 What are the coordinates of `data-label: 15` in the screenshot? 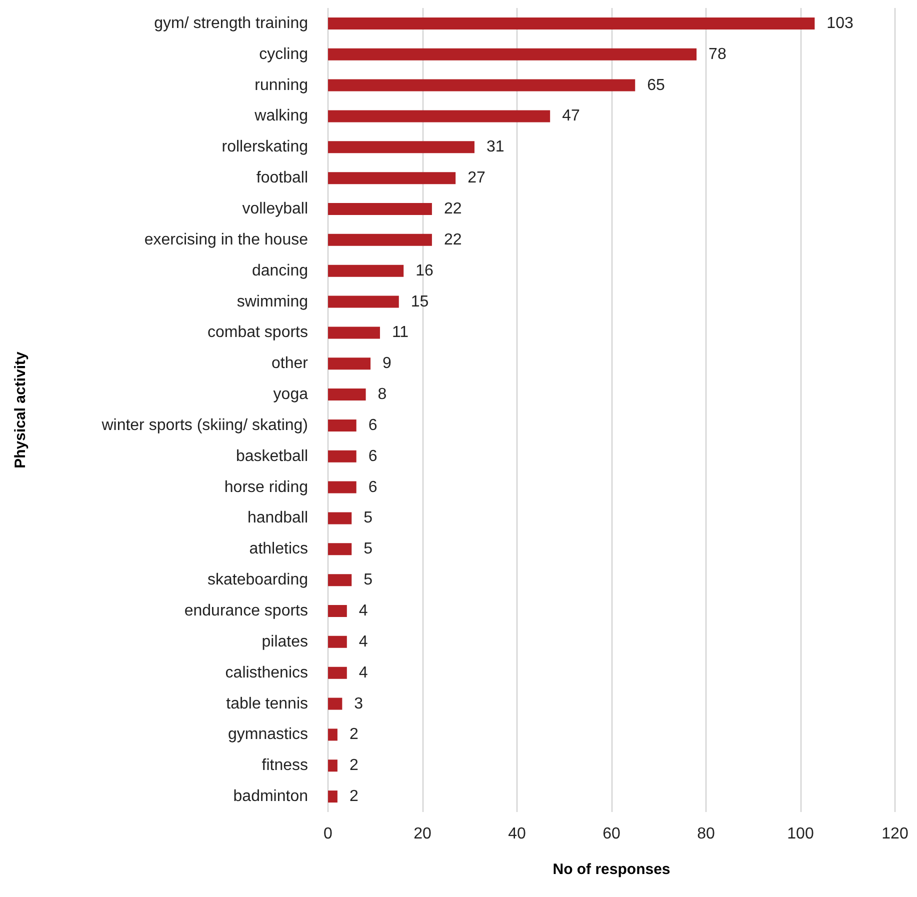 It's located at (419, 301).